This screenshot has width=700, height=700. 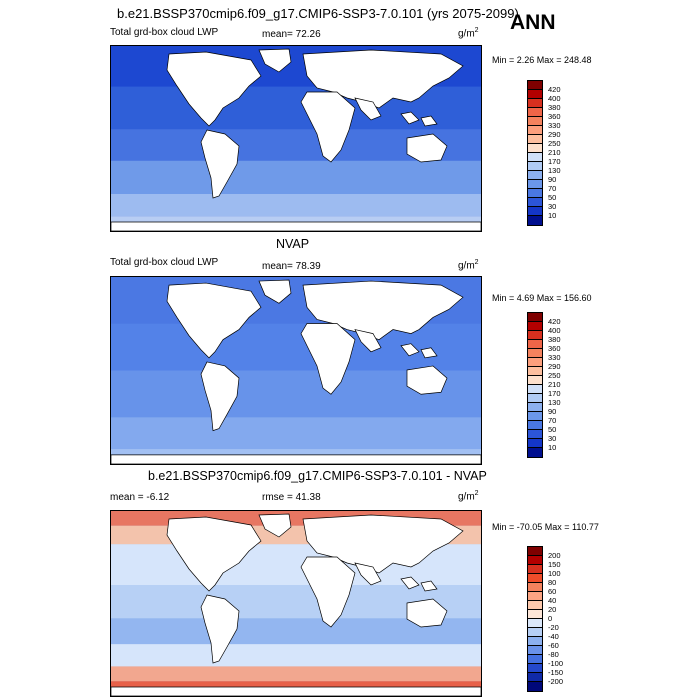 I want to click on panel3-rmse-label: rmse = 41.38, so click(x=291, y=497).